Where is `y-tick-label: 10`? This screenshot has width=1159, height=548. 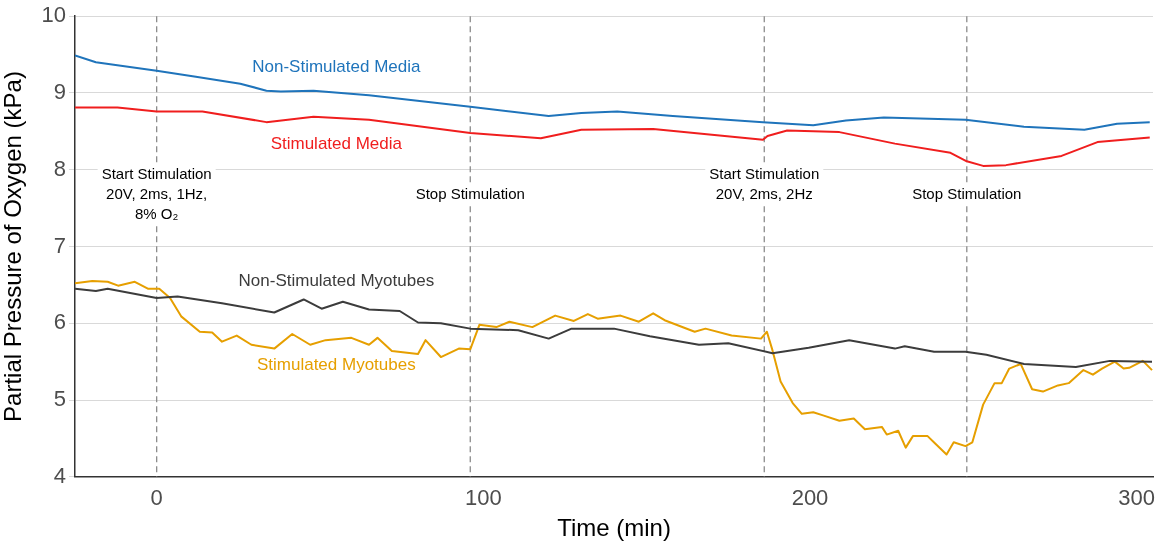
y-tick-label: 10 is located at coordinates (53, 15).